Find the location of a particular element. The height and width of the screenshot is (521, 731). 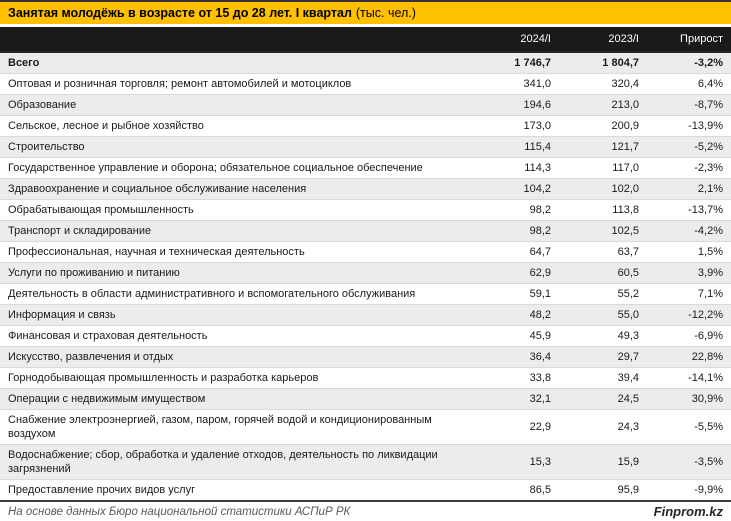

value-2024: 36,4 is located at coordinates (515, 357).